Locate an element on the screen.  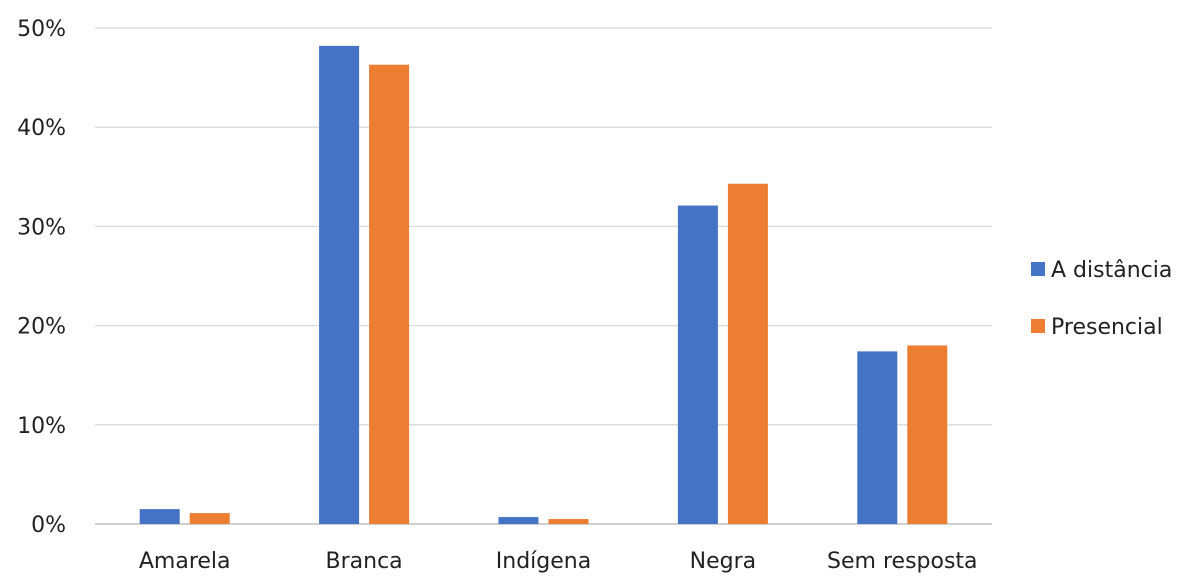
bar-presencial-indígena is located at coordinates (568, 521).